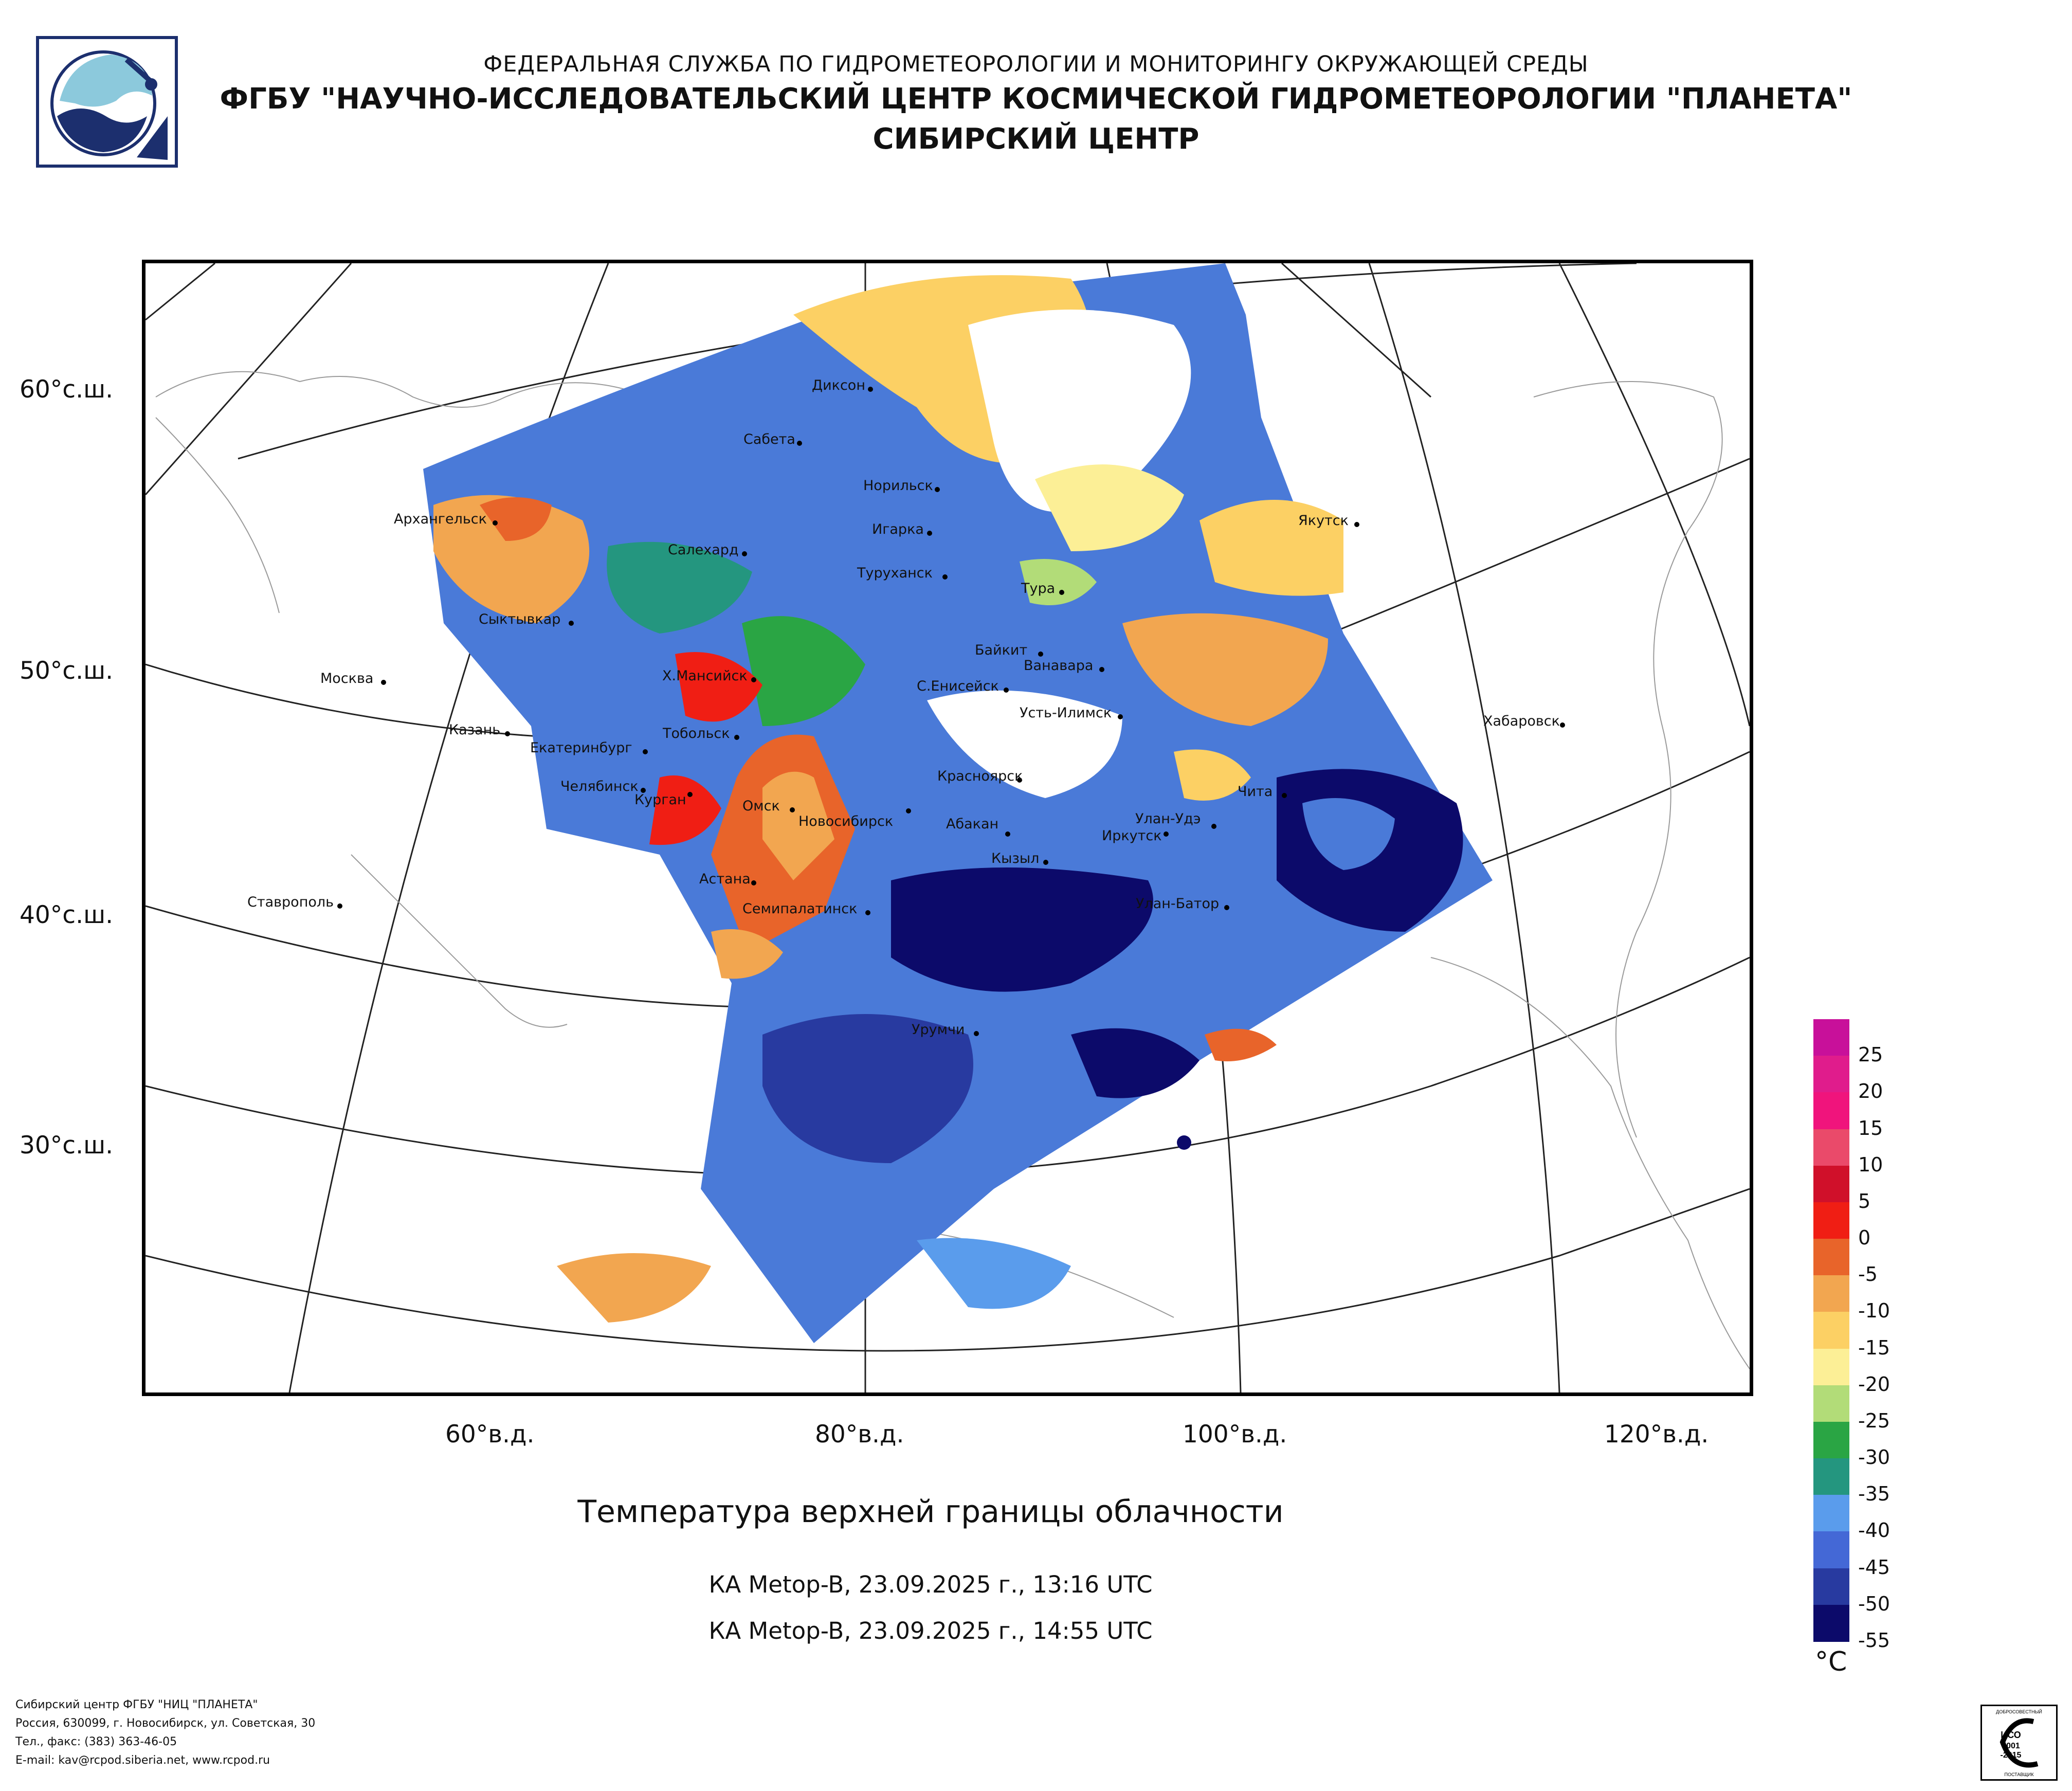 The width and height of the screenshot is (2072, 1791). Describe the element at coordinates (898, 529) in the screenshot. I see `city-label: Игарка` at that location.